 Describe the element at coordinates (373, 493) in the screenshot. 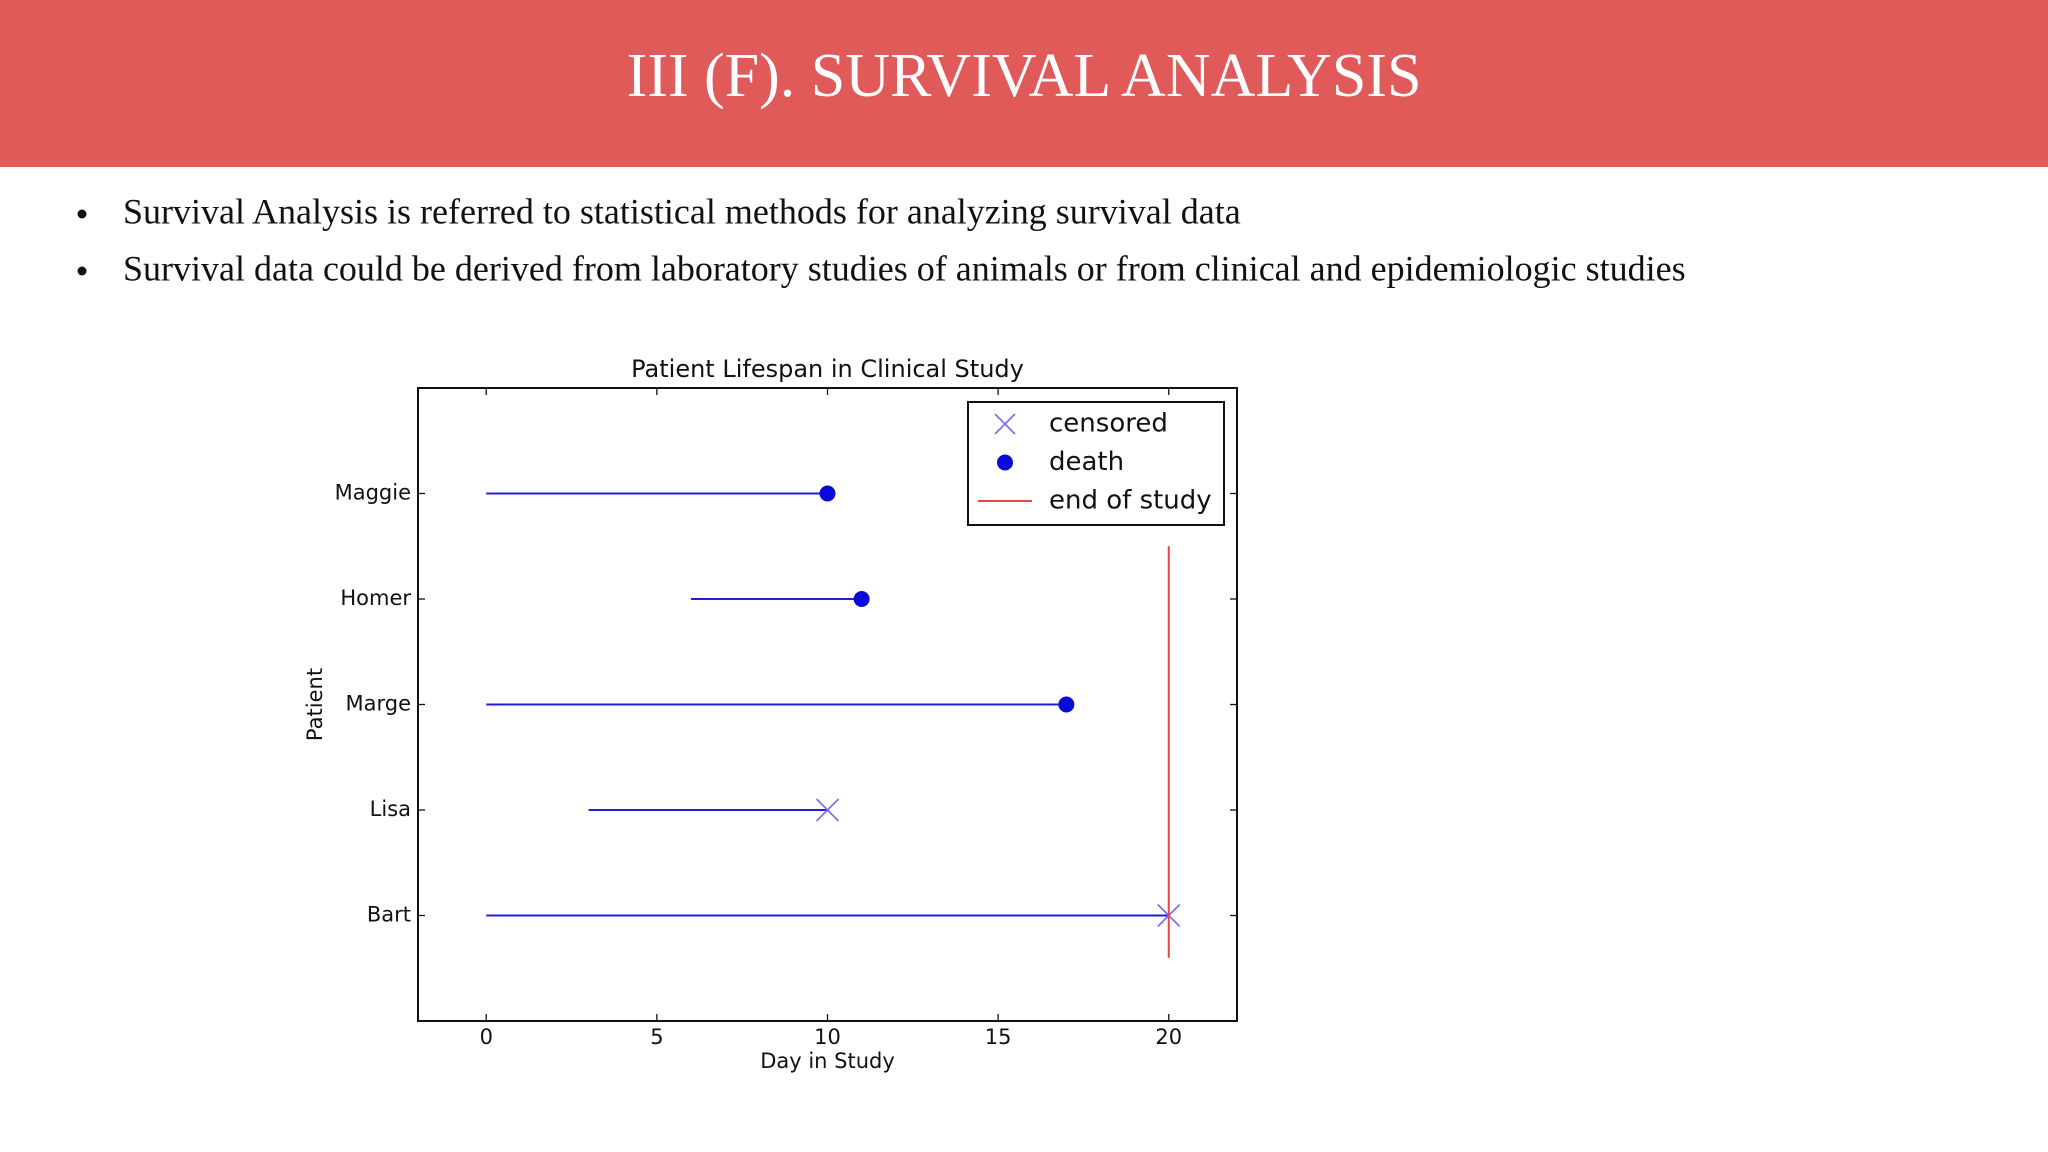

I see `y-tick-label: Maggie` at that location.